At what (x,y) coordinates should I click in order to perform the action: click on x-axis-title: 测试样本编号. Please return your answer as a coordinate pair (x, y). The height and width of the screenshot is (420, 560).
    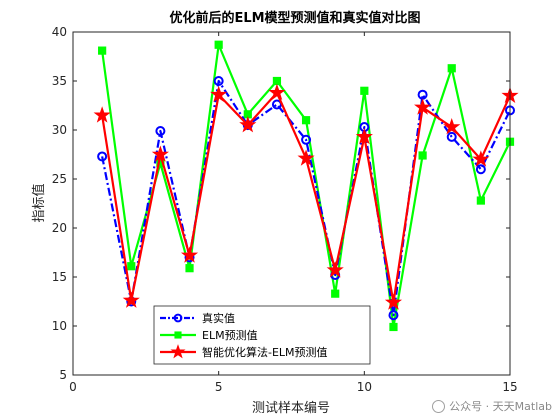
    Looking at the image, I should click on (291, 408).